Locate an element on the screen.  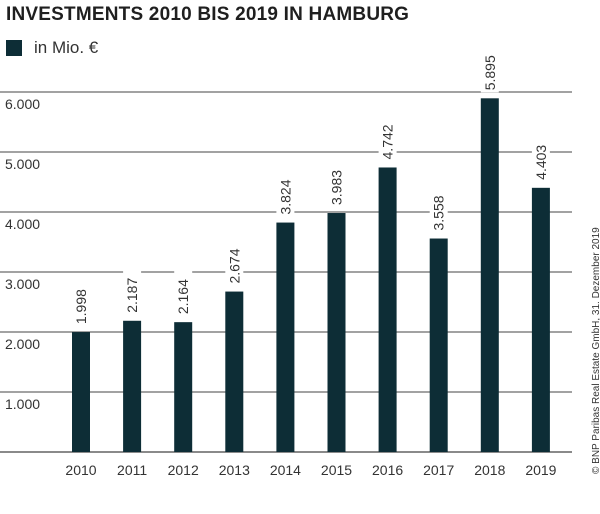
value-label: 2.187 is located at coordinates (132, 295).